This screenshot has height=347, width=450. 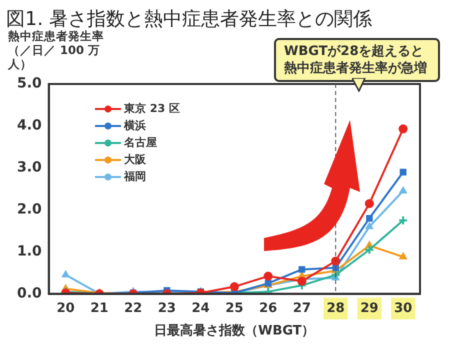 I want to click on x-tick-label: 25, so click(x=234, y=308).